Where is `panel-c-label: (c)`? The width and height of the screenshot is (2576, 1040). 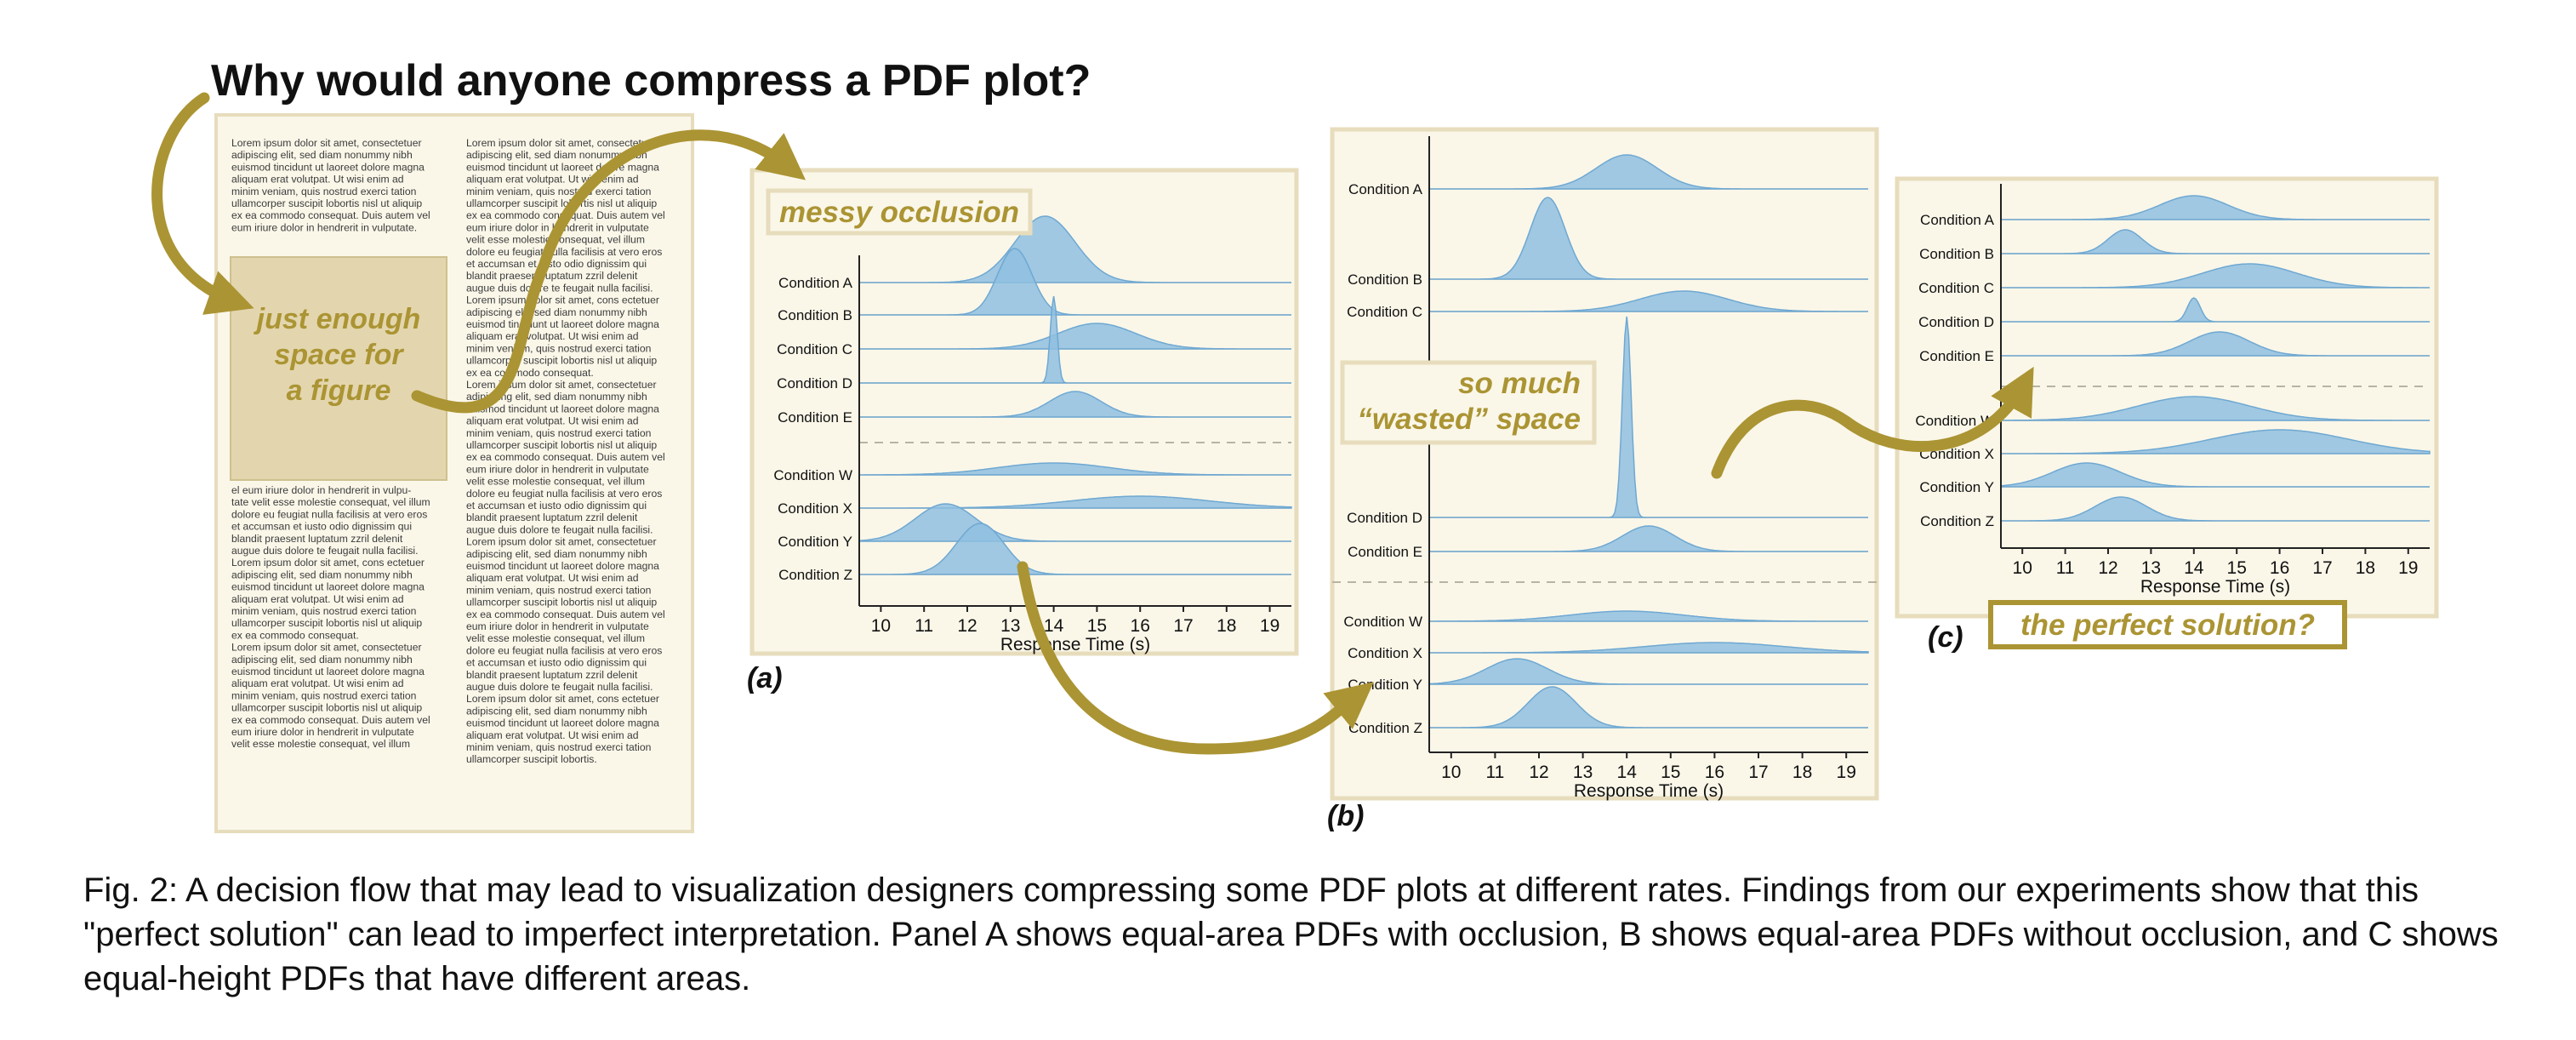 panel-c-label: (c) is located at coordinates (1946, 637).